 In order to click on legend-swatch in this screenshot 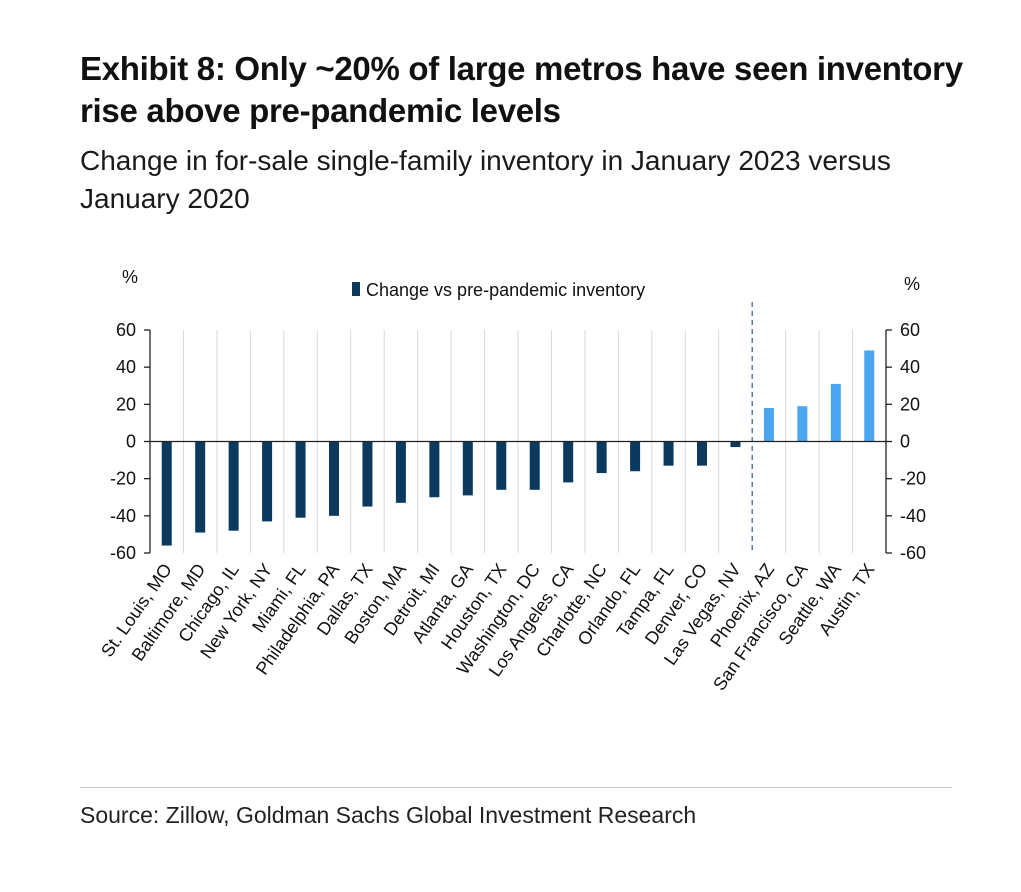, I will do `click(356, 289)`.